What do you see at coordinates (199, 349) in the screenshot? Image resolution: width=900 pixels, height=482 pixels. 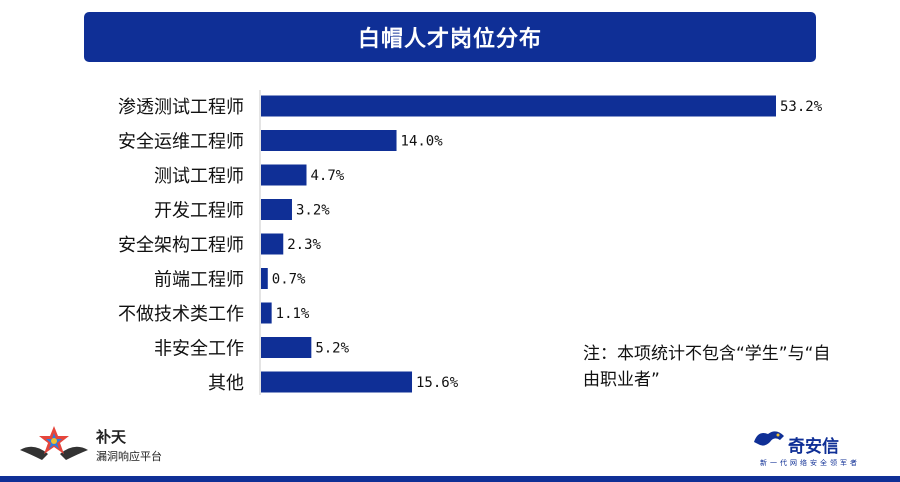 I see `category-label: 非安全工作` at bounding box center [199, 349].